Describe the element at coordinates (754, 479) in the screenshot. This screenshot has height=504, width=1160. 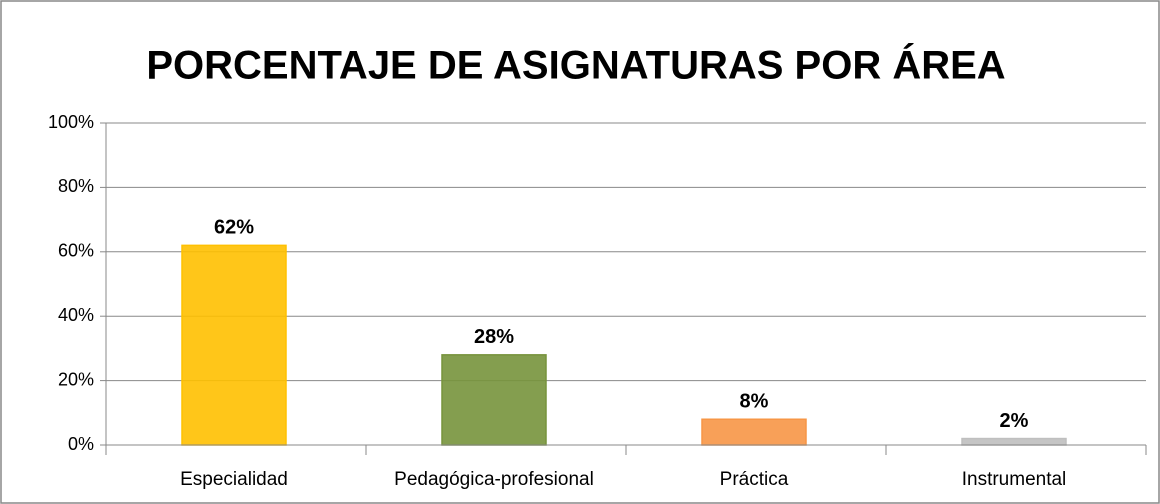
I see `x-tick-label: Práctica` at that location.